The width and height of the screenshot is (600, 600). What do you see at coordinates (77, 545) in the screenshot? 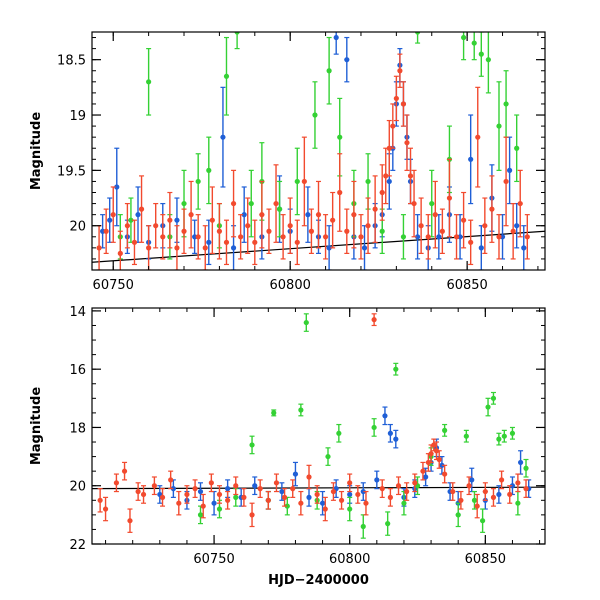
I see `y-tick-label: 22` at bounding box center [77, 545].